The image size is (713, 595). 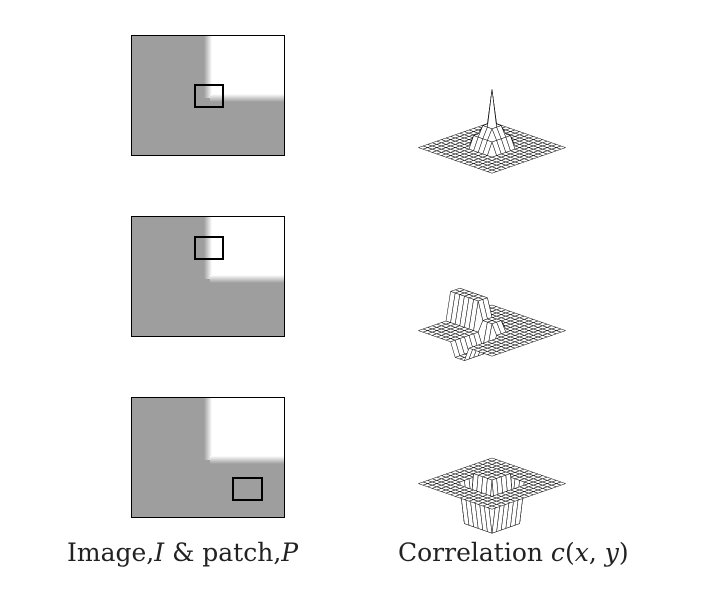 What do you see at coordinates (611, 552) in the screenshot?
I see `caption-arg-y: y` at bounding box center [611, 552].